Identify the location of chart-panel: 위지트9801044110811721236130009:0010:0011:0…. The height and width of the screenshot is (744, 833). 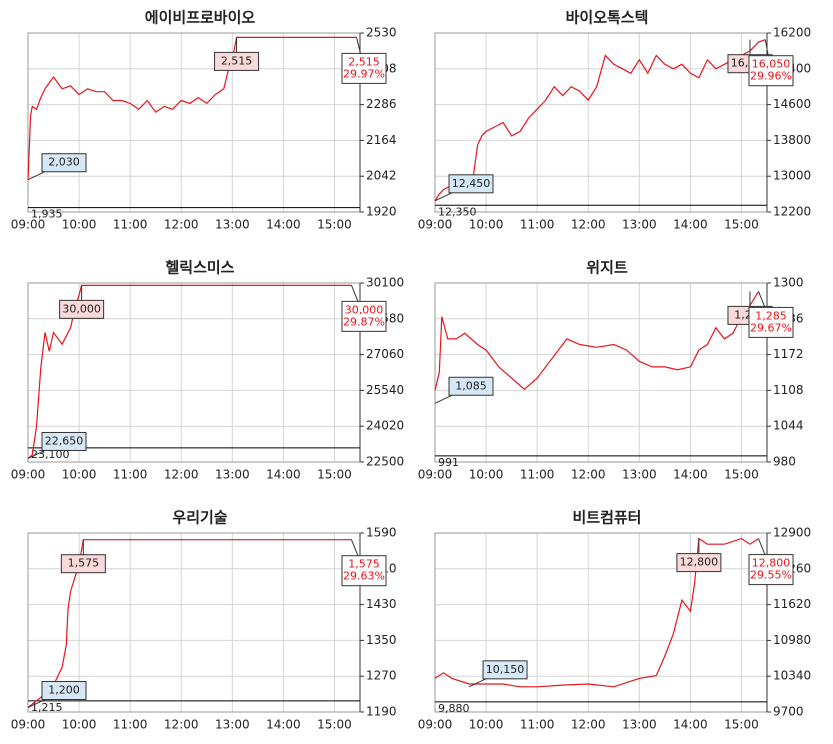
(611, 370).